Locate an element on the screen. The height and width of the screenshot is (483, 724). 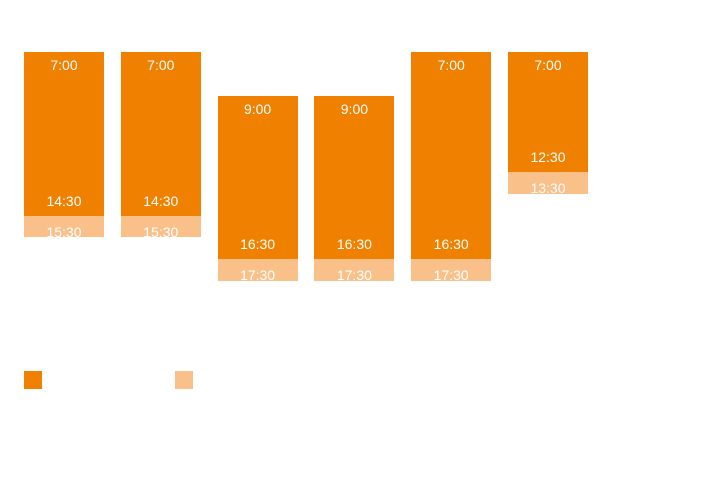
schedule-column: 7:00 16:30 17:30 is located at coordinates (451, 168).